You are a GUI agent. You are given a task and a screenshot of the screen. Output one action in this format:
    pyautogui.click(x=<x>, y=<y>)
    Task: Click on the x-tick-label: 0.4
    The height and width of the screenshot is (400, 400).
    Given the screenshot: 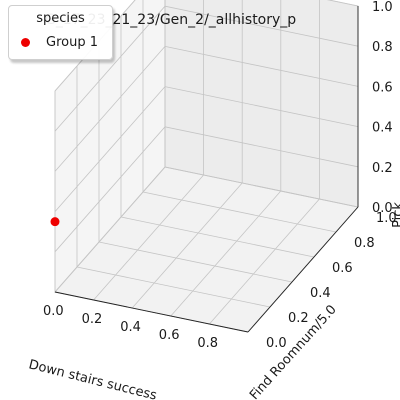 What is the action you would take?
    pyautogui.click(x=130, y=327)
    